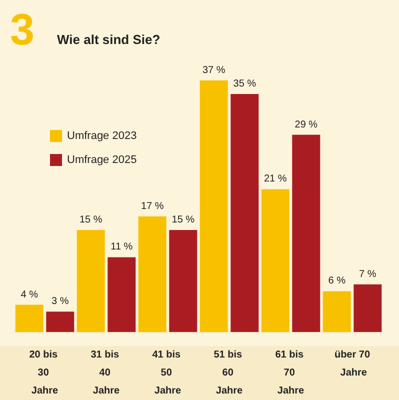 The width and height of the screenshot is (399, 400). What do you see at coordinates (244, 84) in the screenshot?
I see `data-label: 35 %` at bounding box center [244, 84].